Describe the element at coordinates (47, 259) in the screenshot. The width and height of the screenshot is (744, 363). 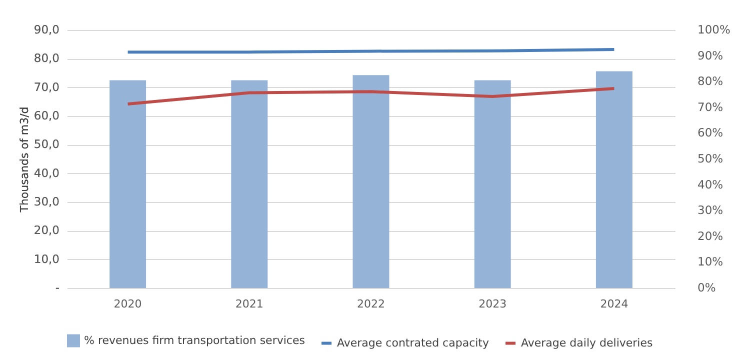
I see `y-tick-label: 10,0` at that location.